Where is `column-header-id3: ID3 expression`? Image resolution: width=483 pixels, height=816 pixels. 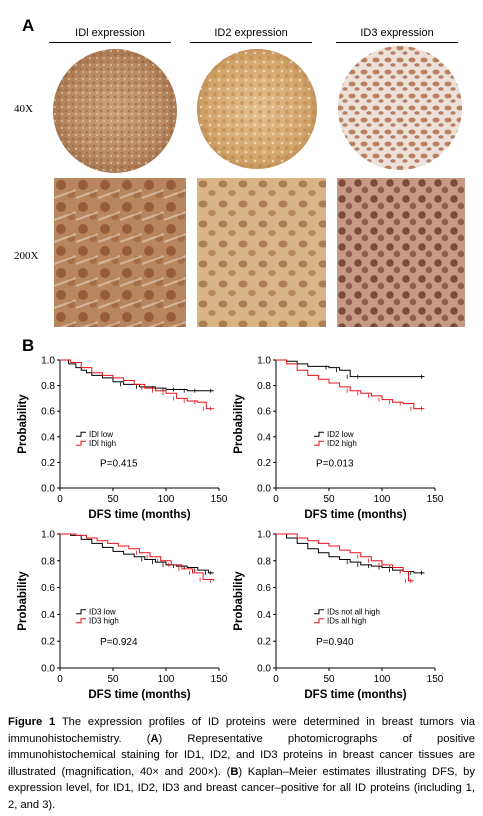 column-header-id3: ID3 expression is located at coordinates (397, 33).